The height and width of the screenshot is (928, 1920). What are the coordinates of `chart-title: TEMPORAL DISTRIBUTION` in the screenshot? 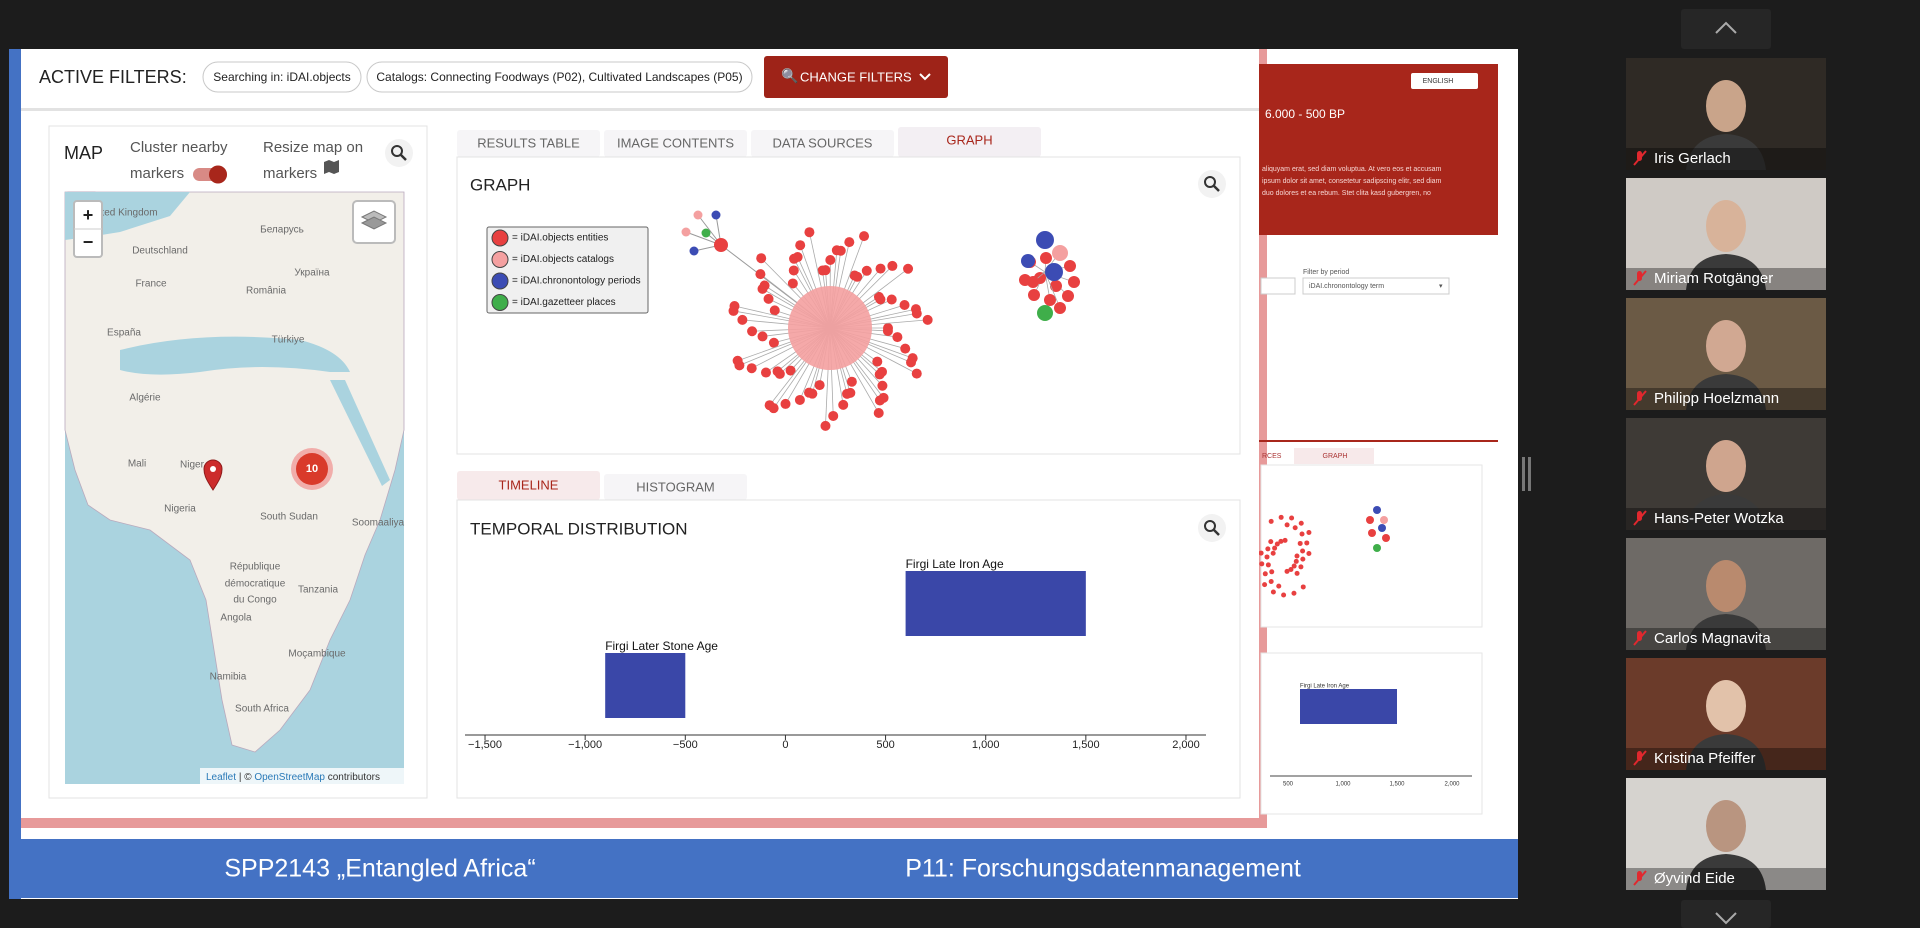 It's located at (579, 528).